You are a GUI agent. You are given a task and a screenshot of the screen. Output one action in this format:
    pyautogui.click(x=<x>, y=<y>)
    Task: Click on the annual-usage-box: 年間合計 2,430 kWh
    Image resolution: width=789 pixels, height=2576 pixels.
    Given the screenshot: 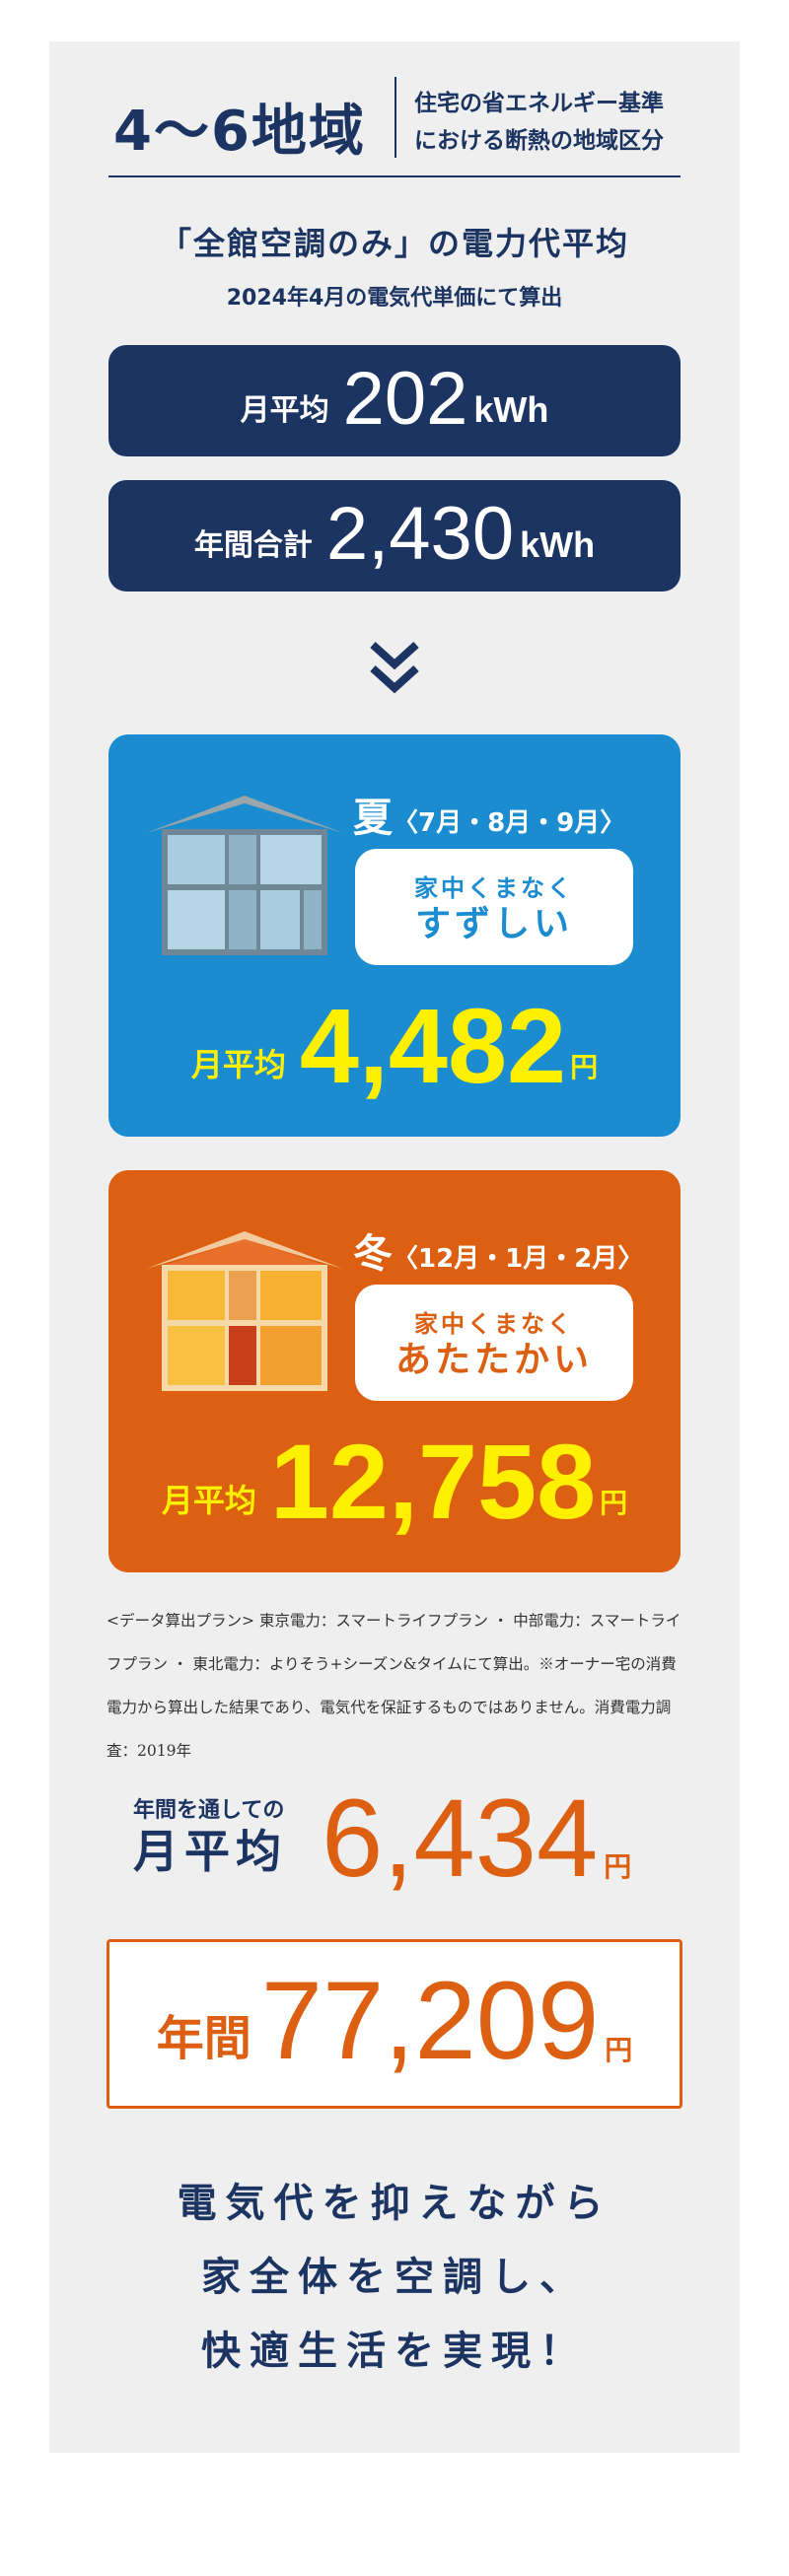 What is the action you would take?
    pyautogui.click(x=395, y=536)
    